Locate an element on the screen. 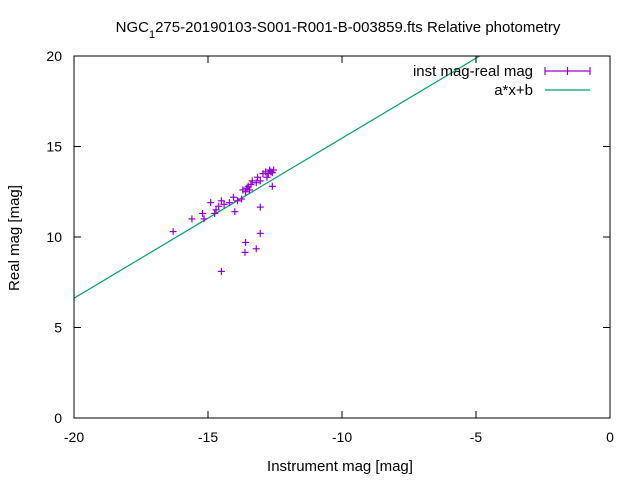 The image size is (640, 480). y-tick-label: 0 is located at coordinates (58, 418).